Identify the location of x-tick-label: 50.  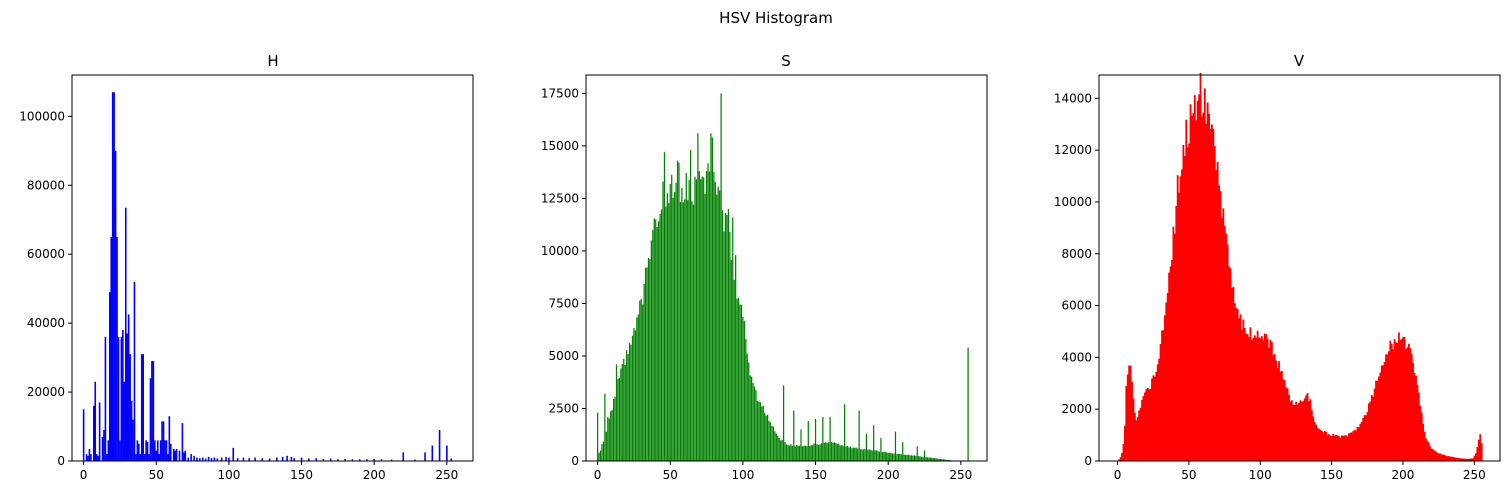
(670, 475).